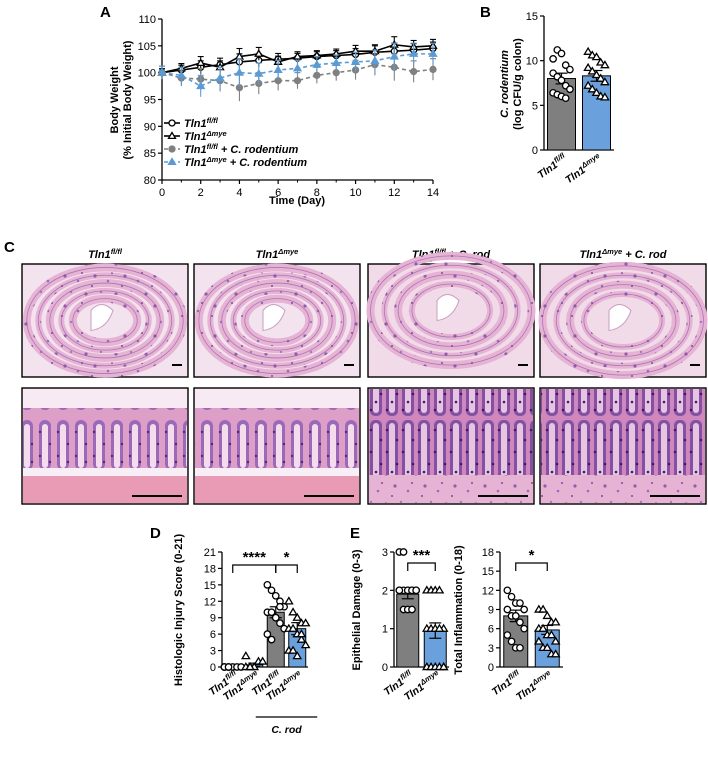 This screenshot has height=758, width=708. Describe the element at coordinates (297, 201) in the screenshot. I see `a-x-title: Time (Day)` at that location.